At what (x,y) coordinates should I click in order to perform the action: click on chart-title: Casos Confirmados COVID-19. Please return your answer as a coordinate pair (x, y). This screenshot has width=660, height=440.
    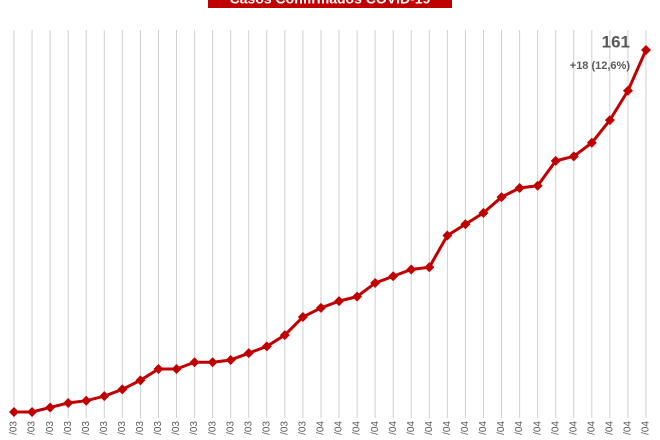
    Looking at the image, I should click on (330, 3).